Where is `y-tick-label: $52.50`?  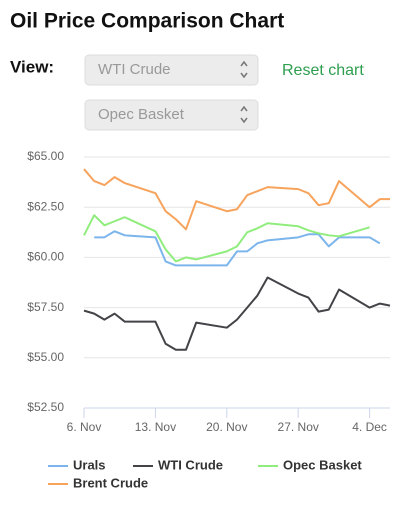
y-tick-label: $52.50 is located at coordinates (45, 407).